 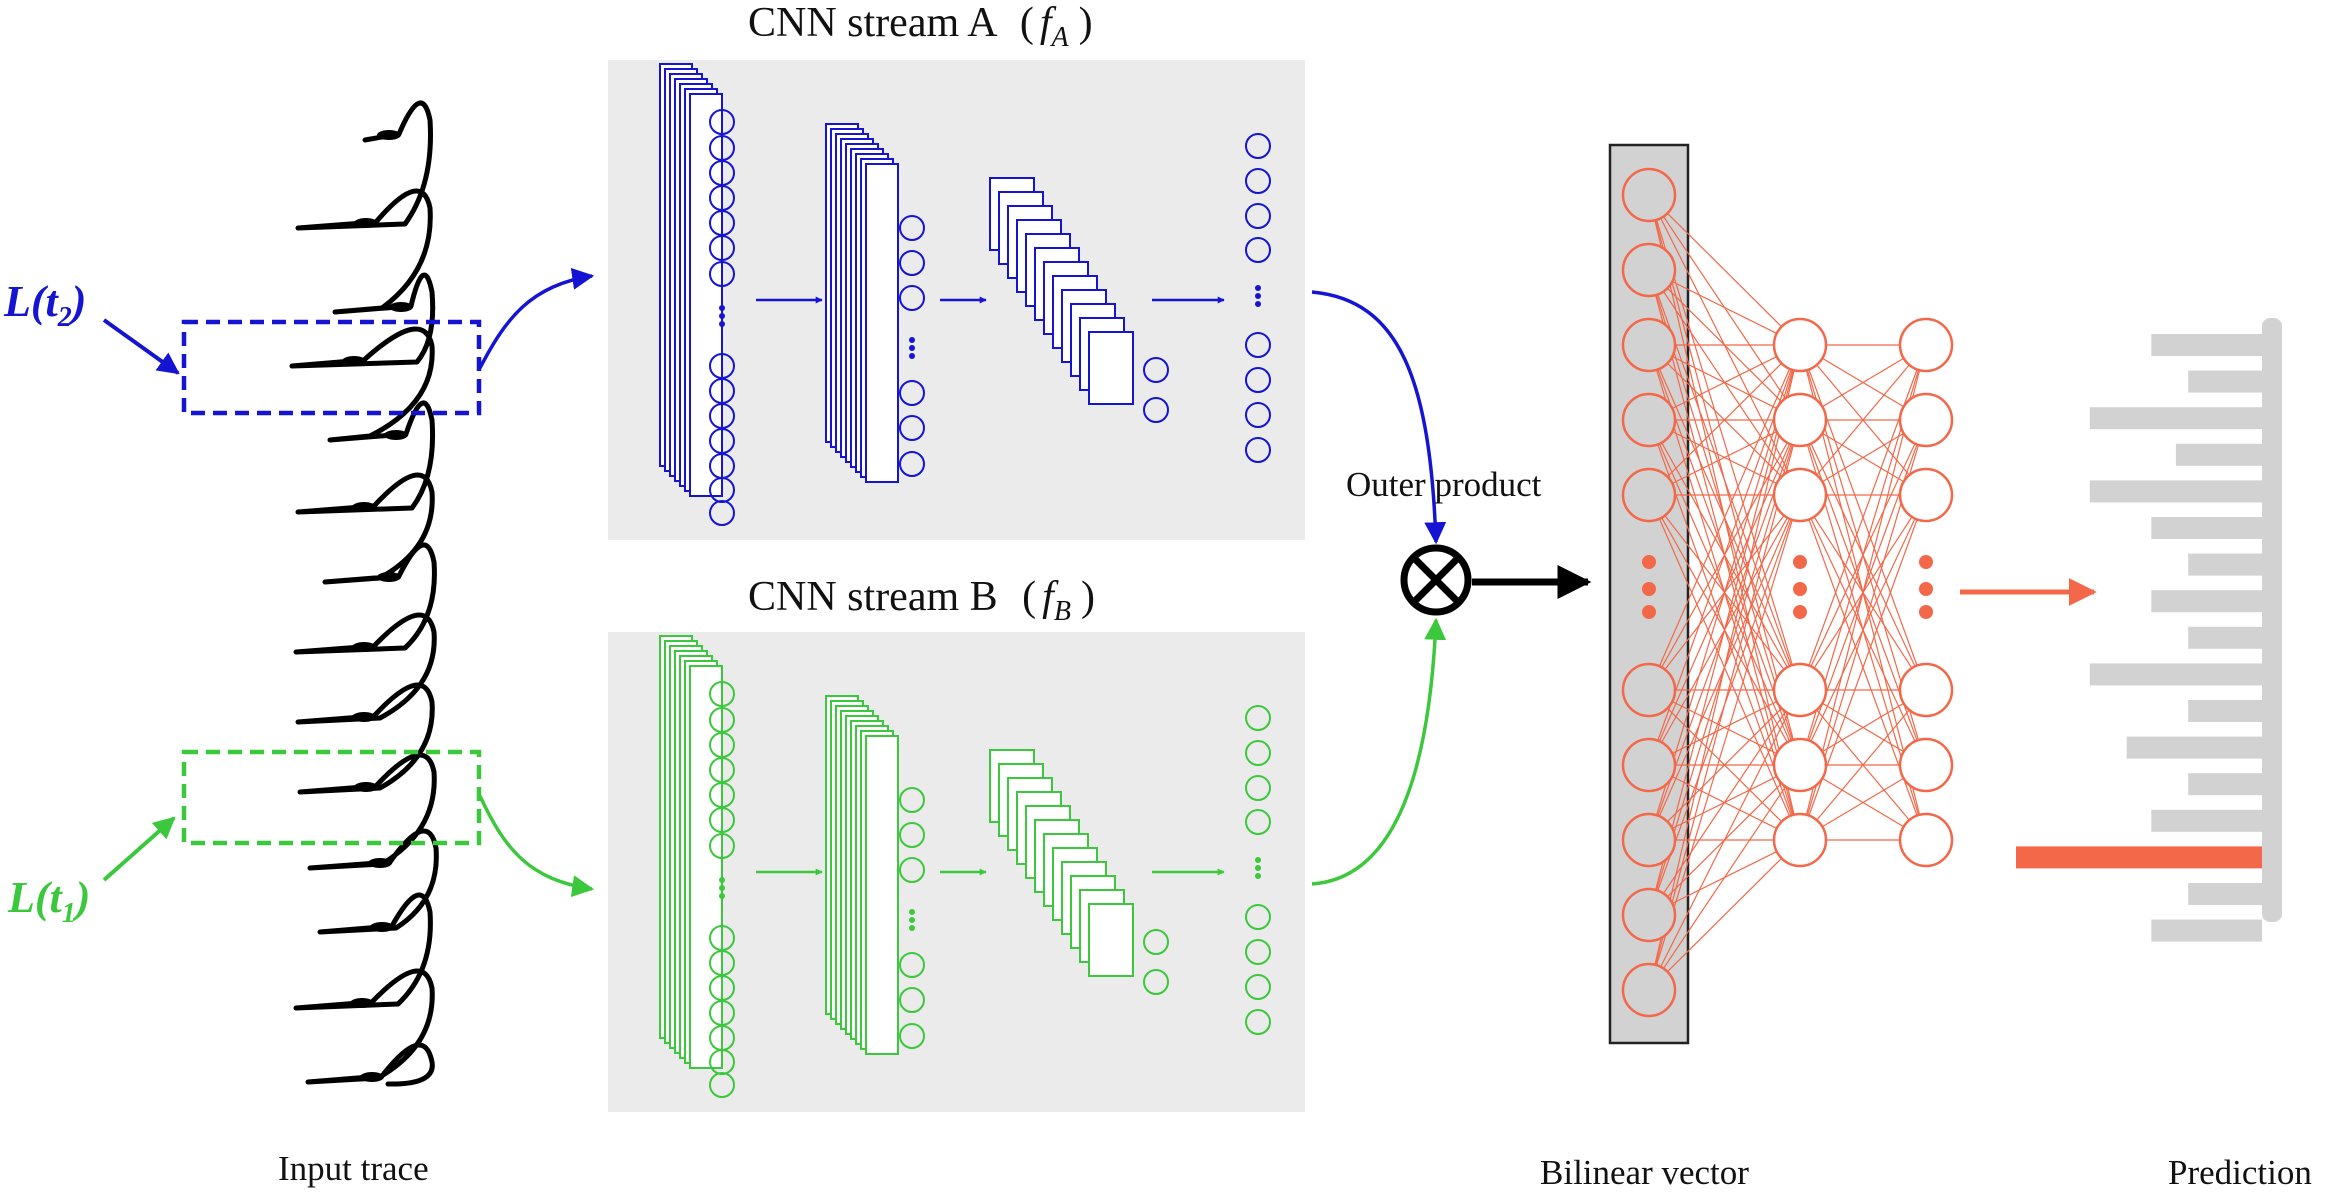 I want to click on cnn-stream-a, so click(x=965, y=294).